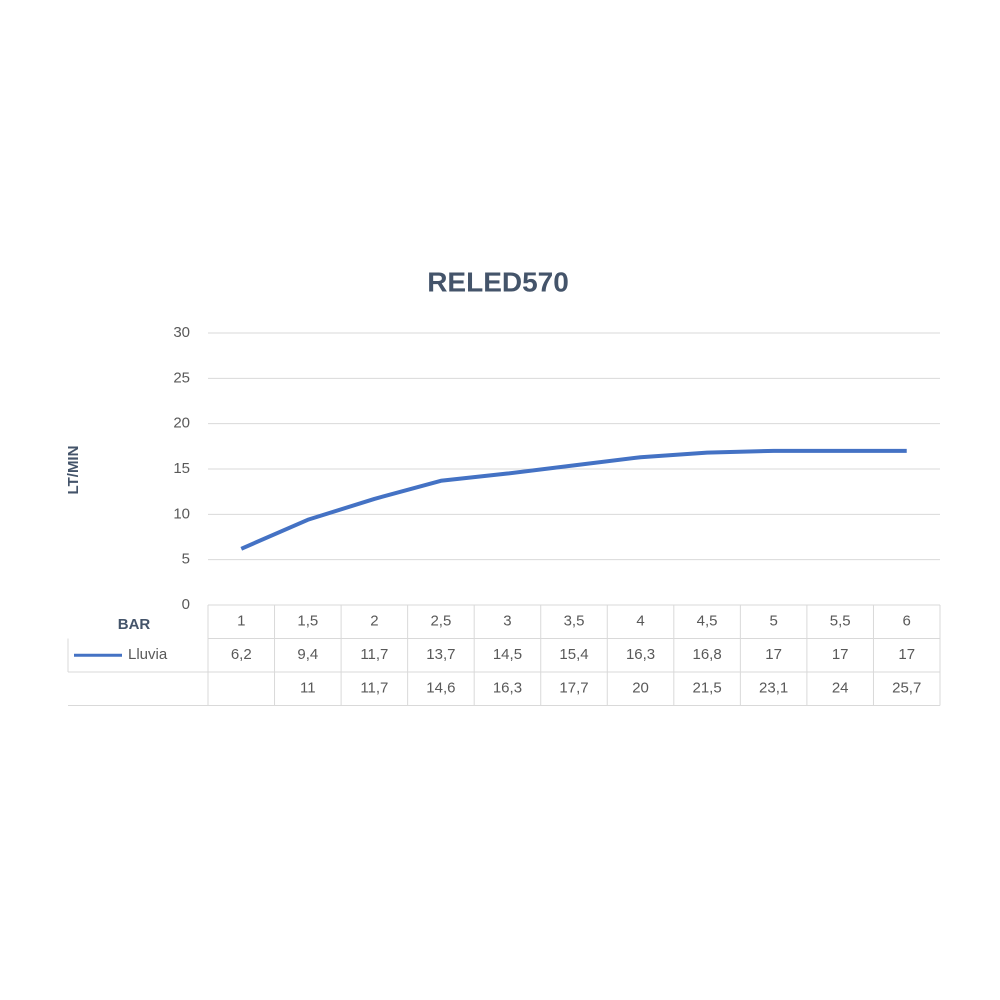 The image size is (1000, 1000). I want to click on legend-label: Lluvia, so click(148, 654).